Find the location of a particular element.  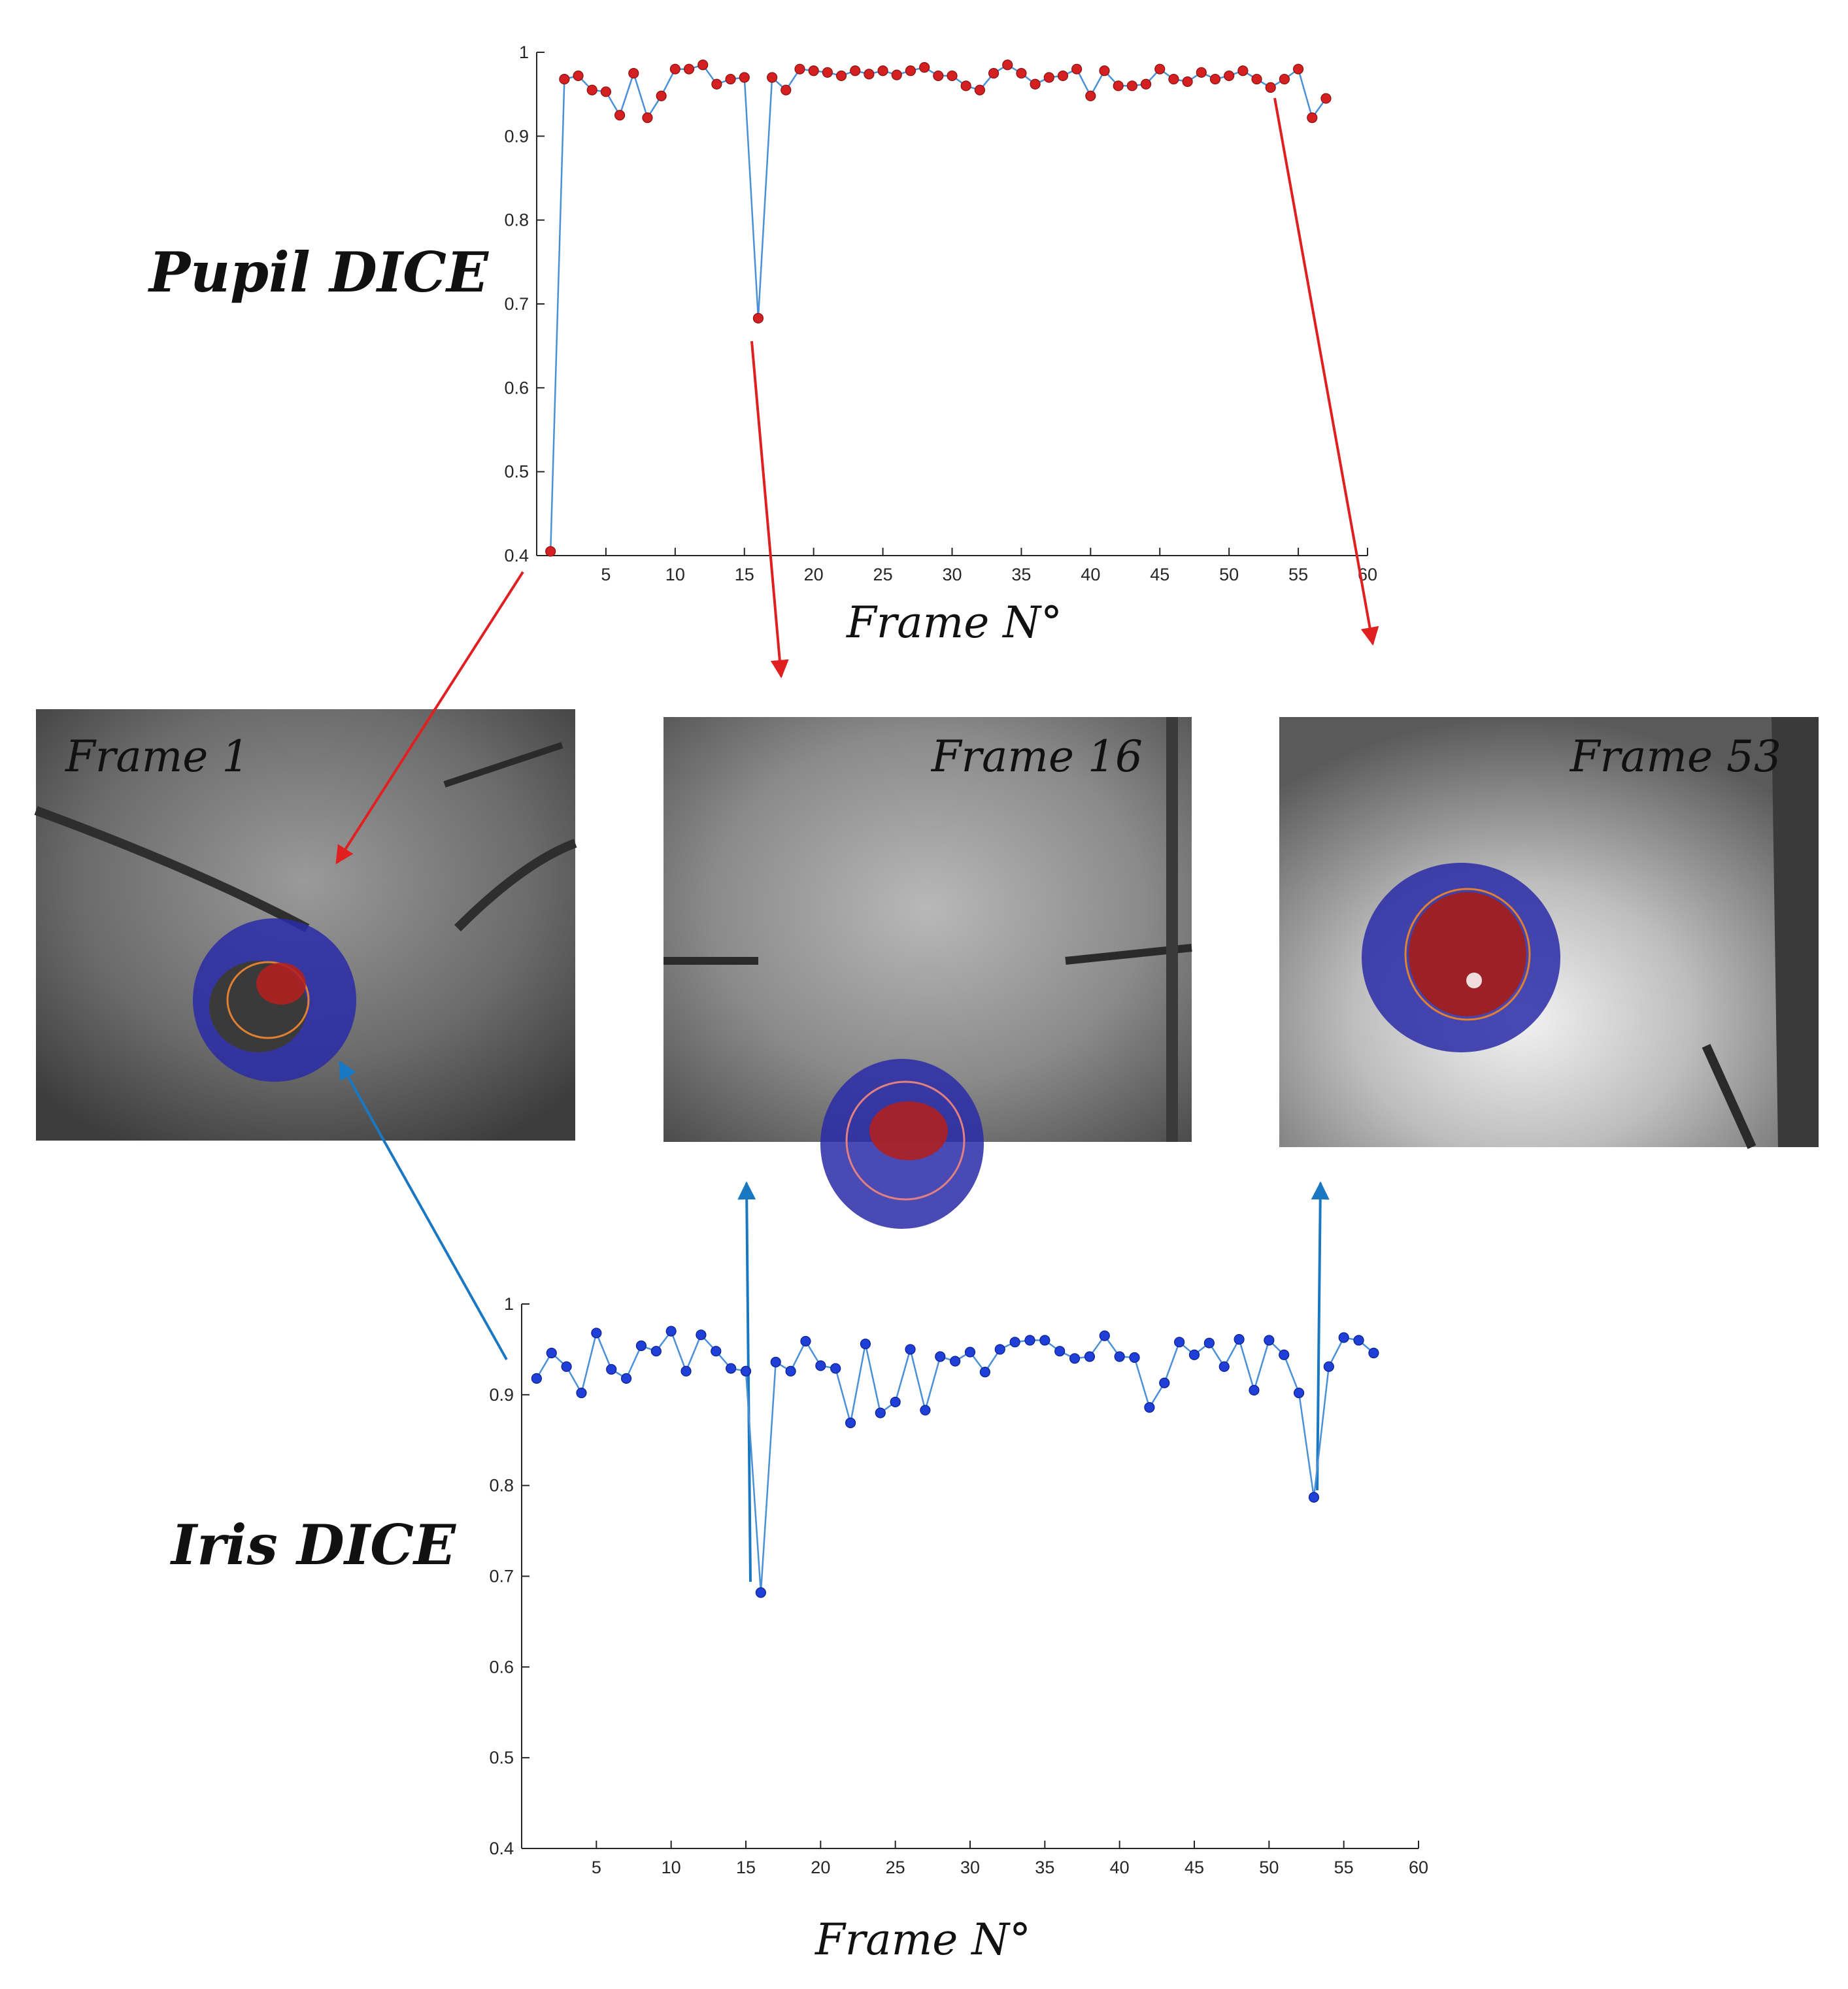

pupil-series-points is located at coordinates (938, 308).